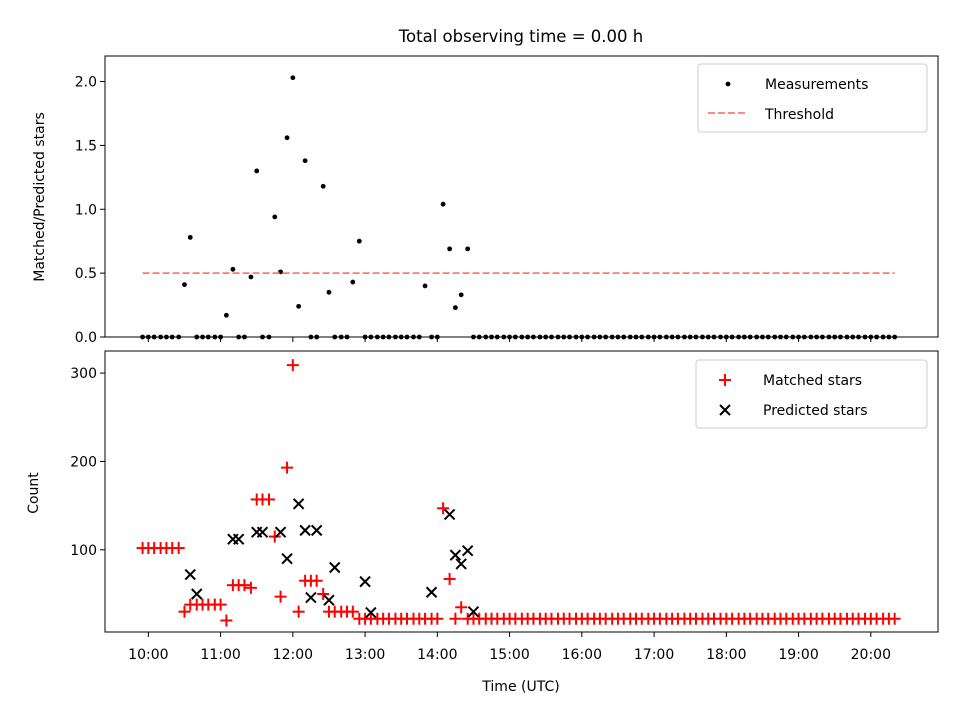 The image size is (960, 720). Describe the element at coordinates (799, 115) in the screenshot. I see `legend-threshold-label: Threshold` at that location.